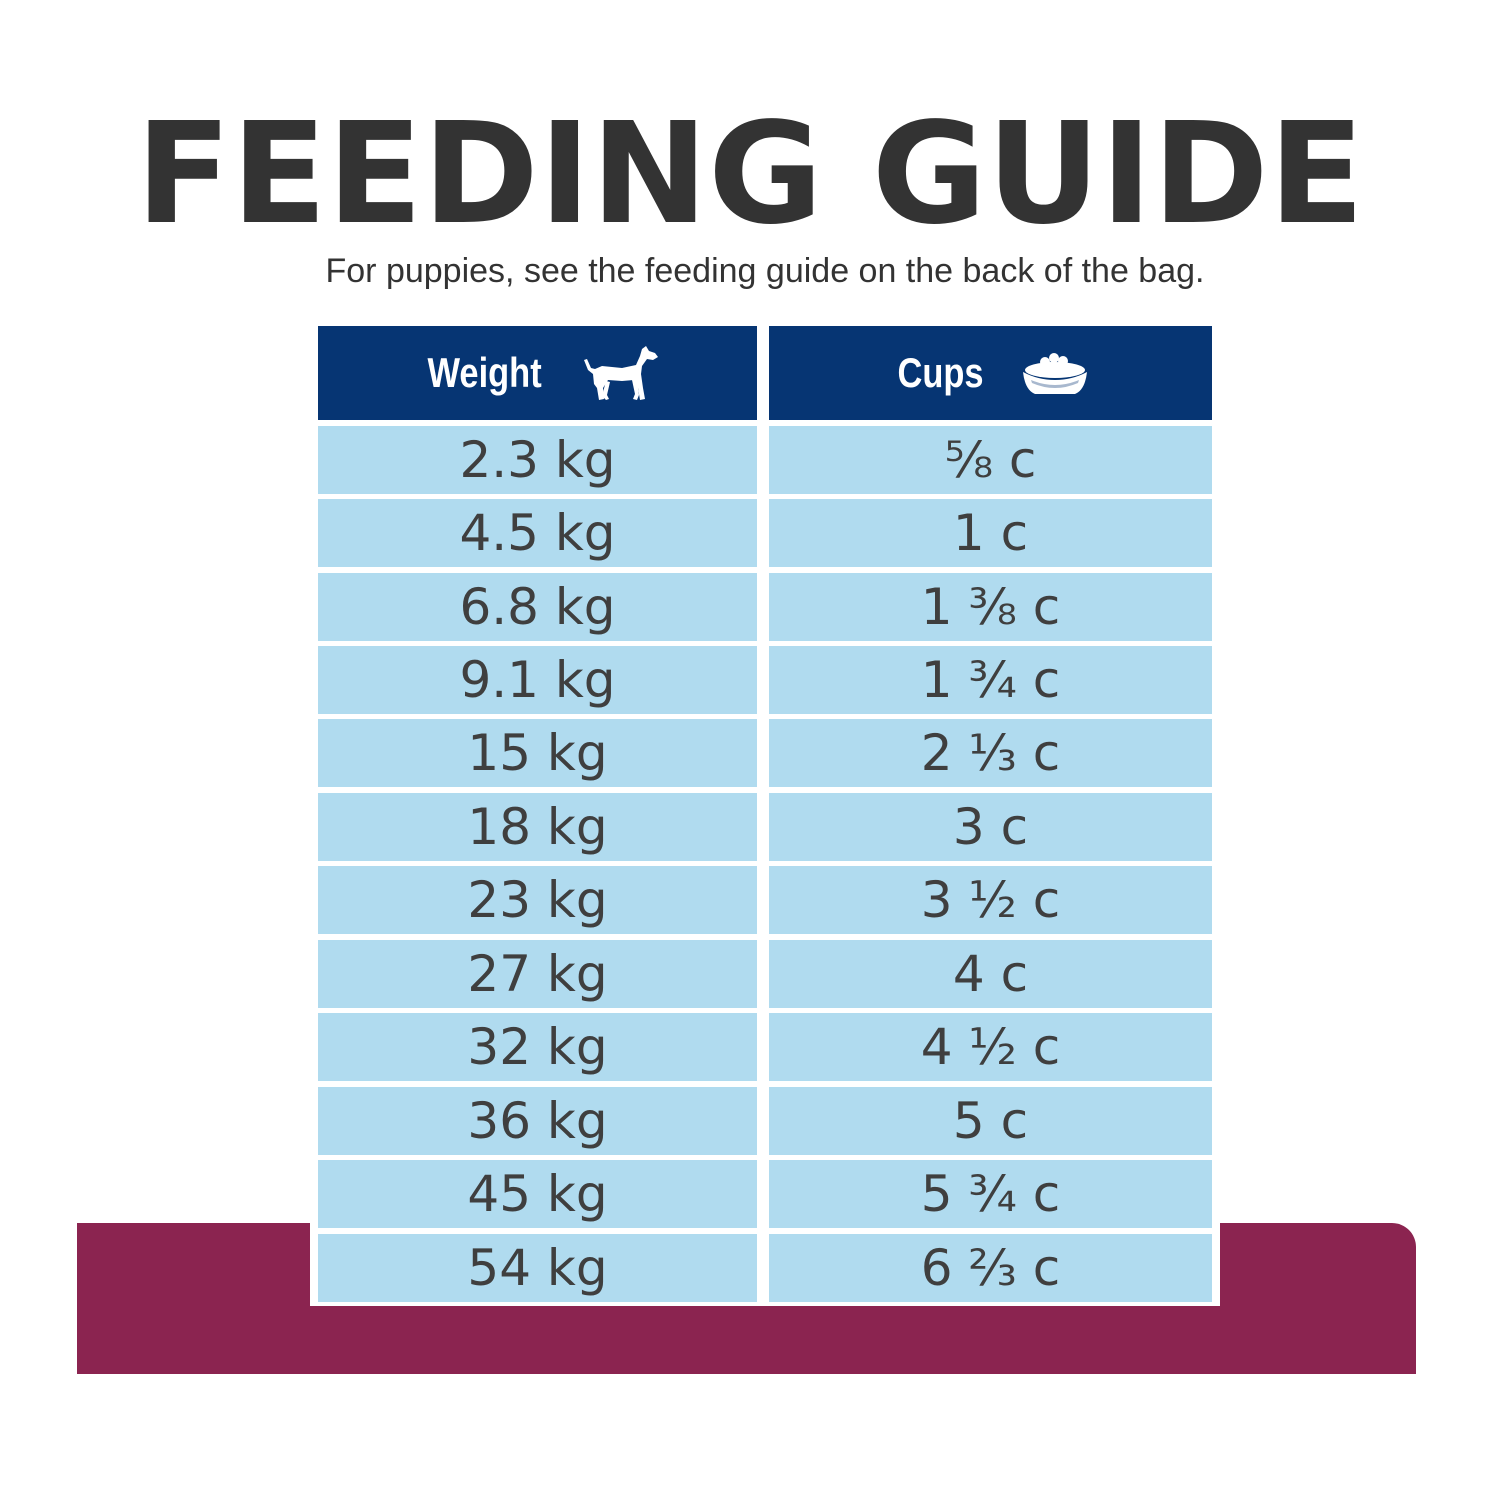 The height and width of the screenshot is (1500, 1500). What do you see at coordinates (621, 373) in the screenshot?
I see `dog-icon` at bounding box center [621, 373].